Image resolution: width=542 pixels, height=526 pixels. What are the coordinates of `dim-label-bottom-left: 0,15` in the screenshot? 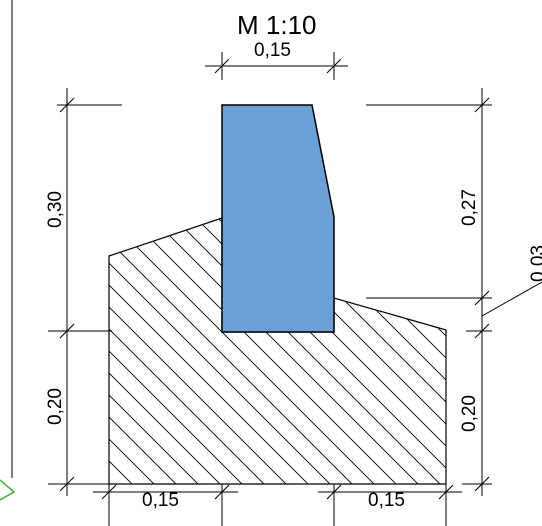 It's located at (160, 500).